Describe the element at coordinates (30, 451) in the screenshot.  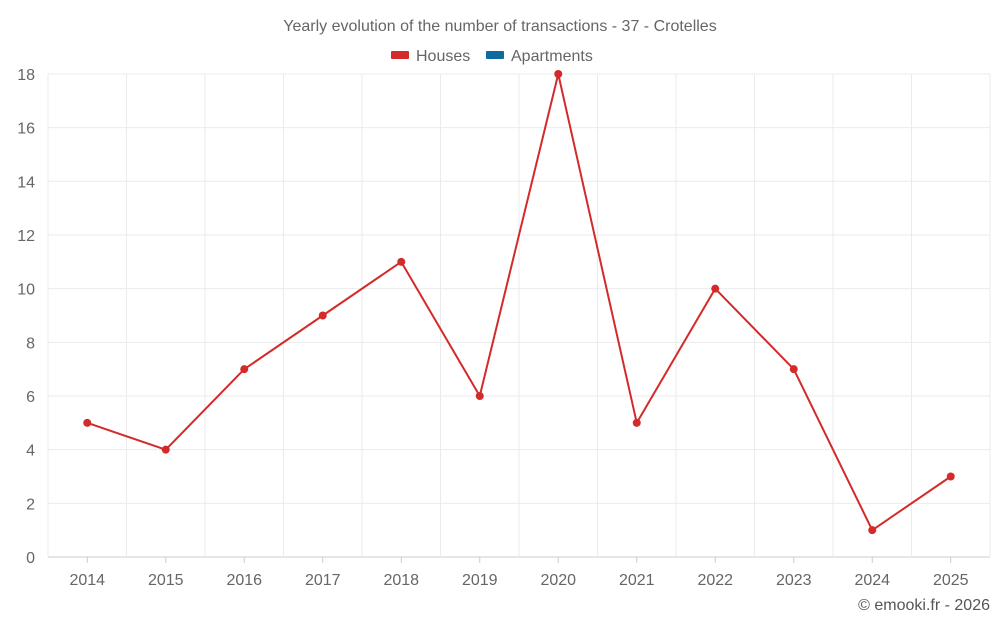
I see `y-tick-label: 4` at that location.